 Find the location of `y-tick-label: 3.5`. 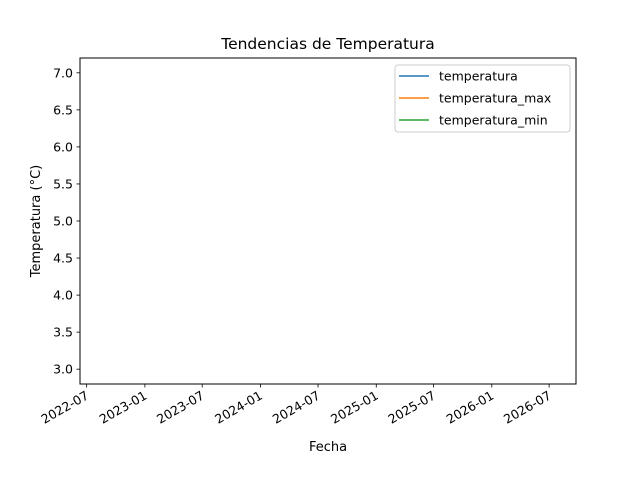

y-tick-label: 3.5 is located at coordinates (63, 332).